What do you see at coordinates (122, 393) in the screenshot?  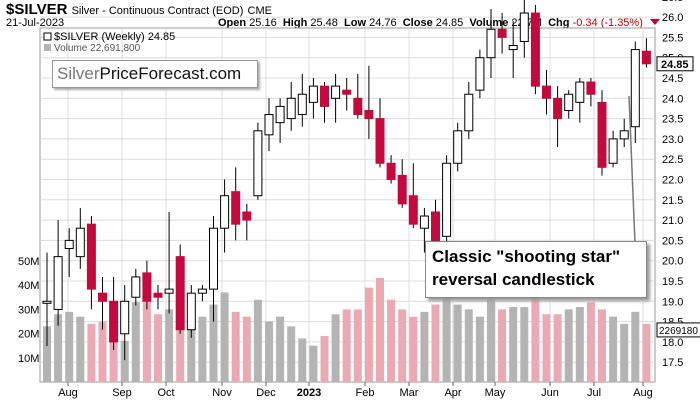 I see `time-tick-label: Sep` at bounding box center [122, 393].